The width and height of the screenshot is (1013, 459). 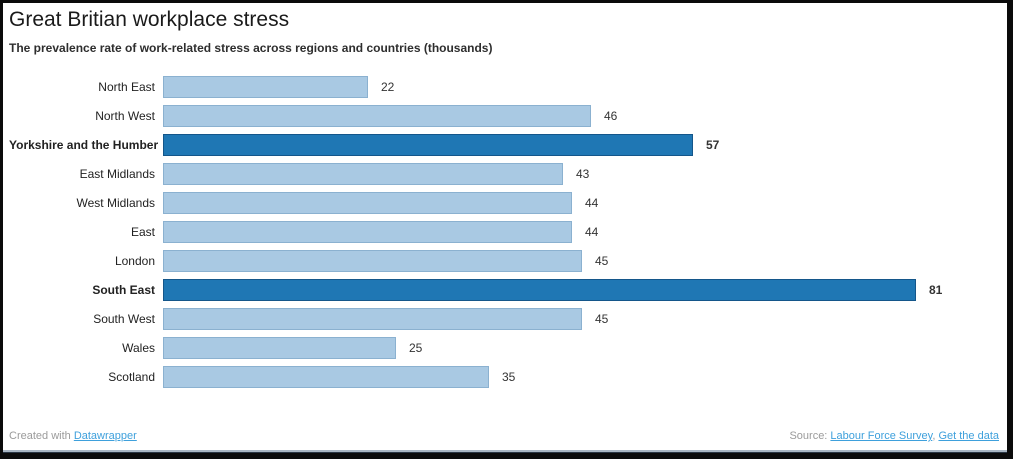 I want to click on chart-title: Great Britian workplace stress, so click(x=149, y=19).